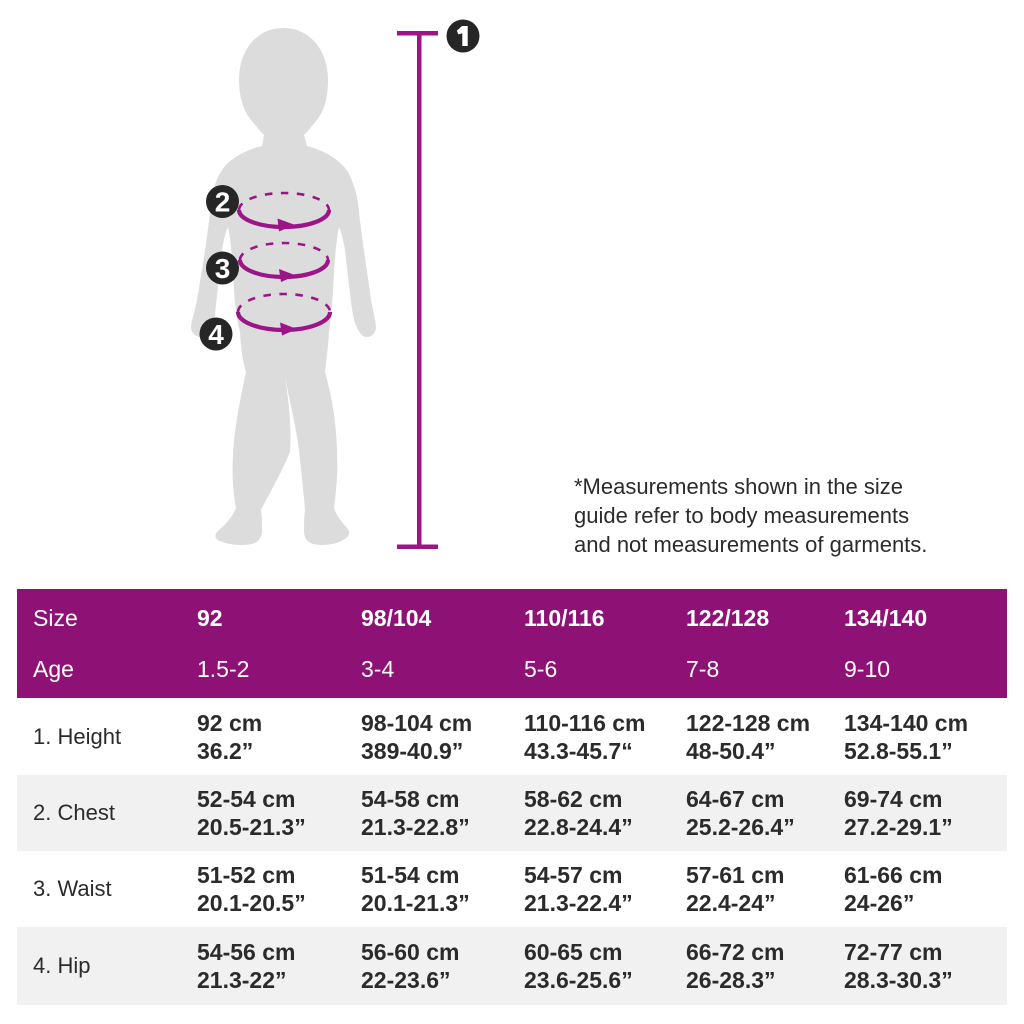  I want to click on svg-text: 3, so click(223, 268).